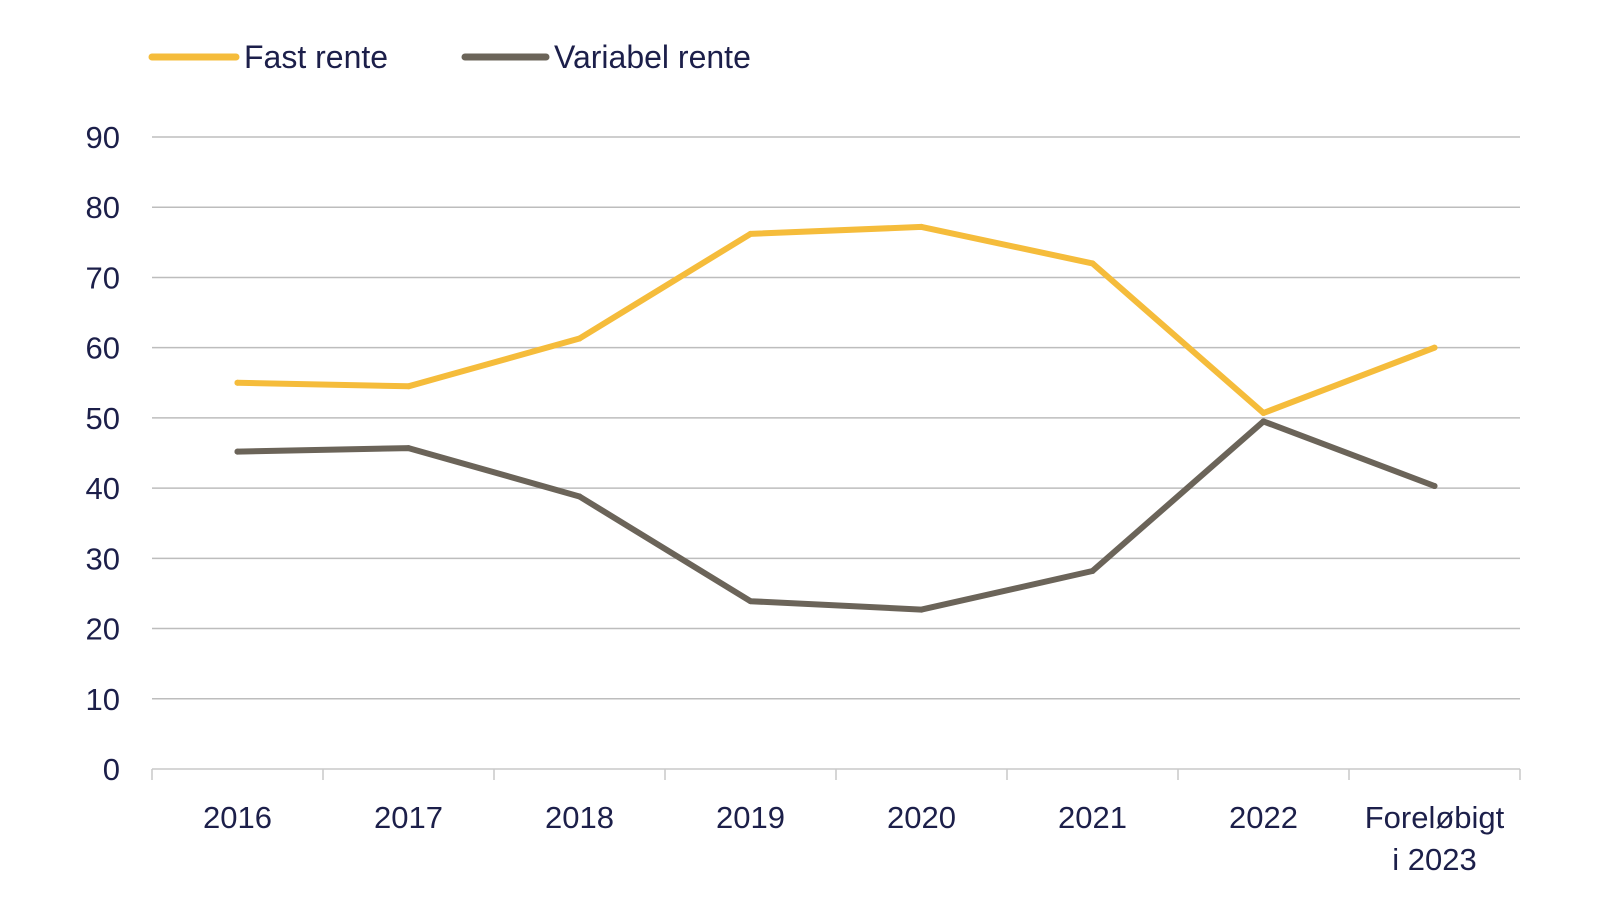 This screenshot has height=905, width=1600. Describe the element at coordinates (103, 137) in the screenshot. I see `y-tick-label: 90` at that location.